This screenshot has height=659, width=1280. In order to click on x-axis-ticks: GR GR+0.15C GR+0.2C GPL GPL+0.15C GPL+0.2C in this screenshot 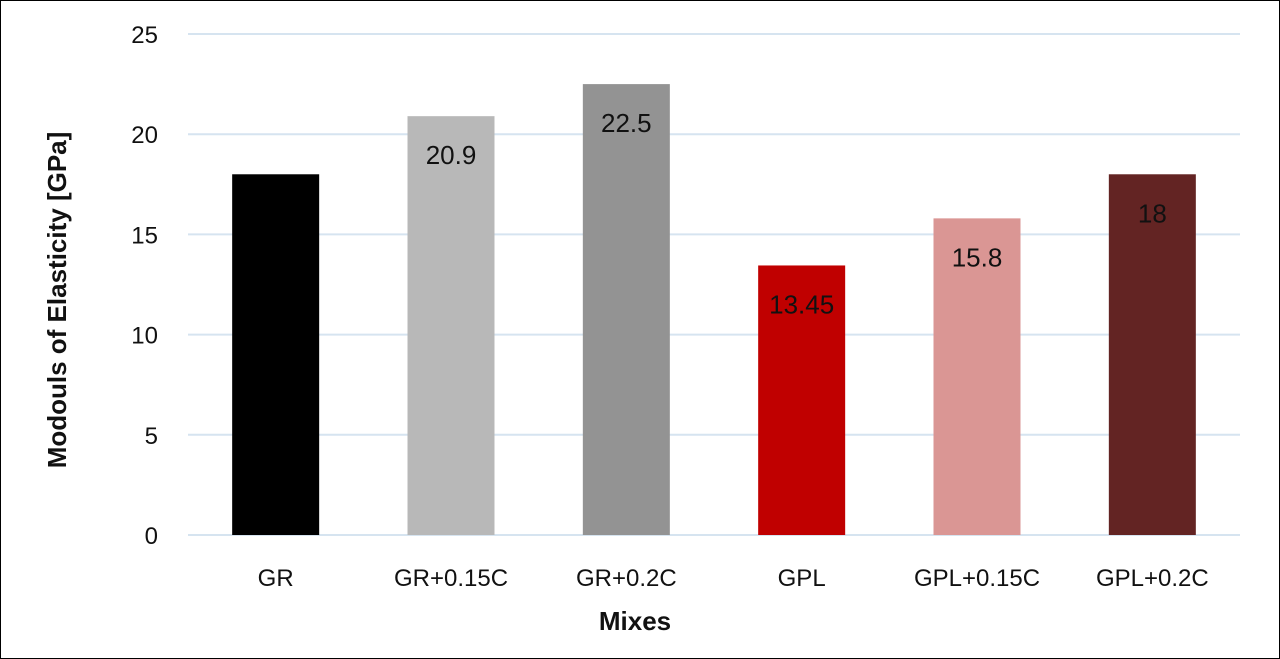, I will do `click(733, 578)`.